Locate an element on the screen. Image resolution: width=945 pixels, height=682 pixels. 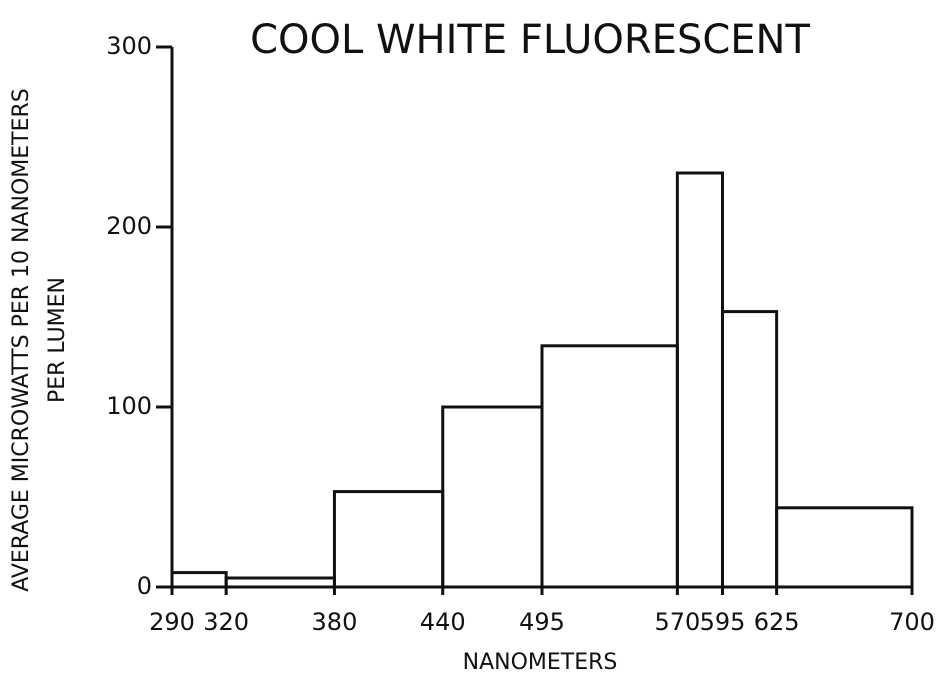
y-tick-label: 100 is located at coordinates (129, 406).